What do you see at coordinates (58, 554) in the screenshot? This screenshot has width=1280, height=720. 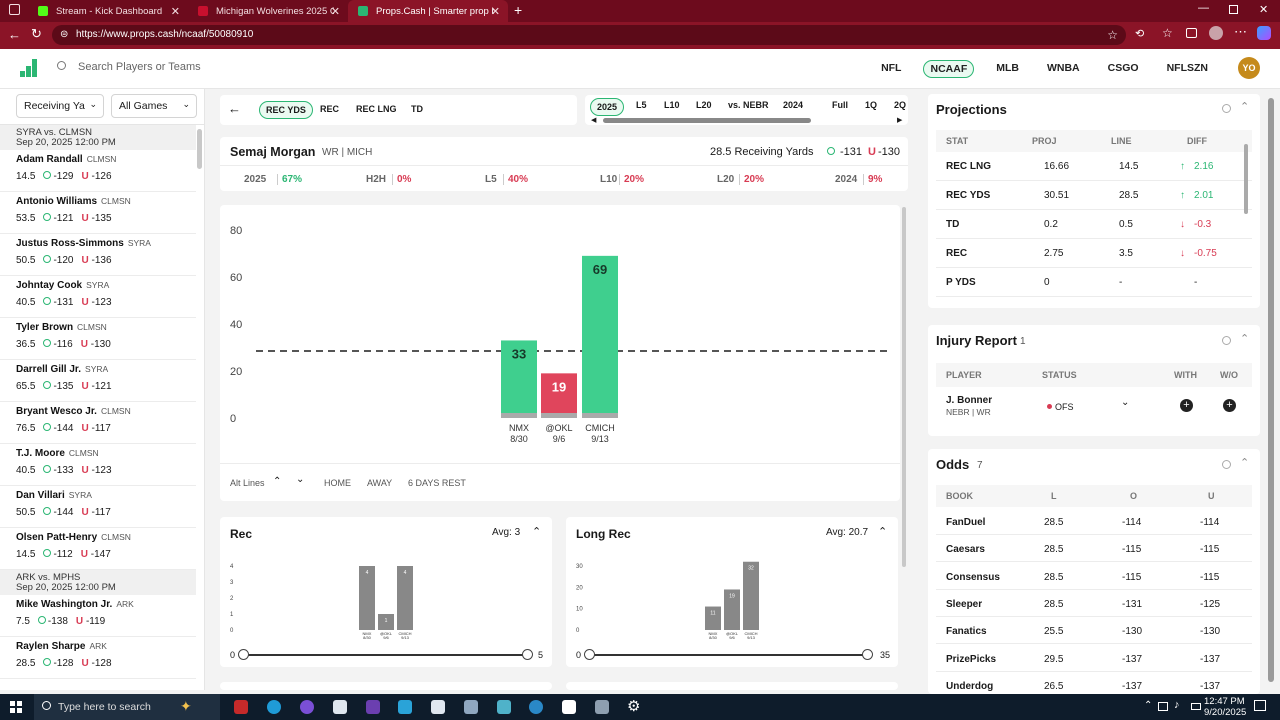 I see `over-odds: -112` at bounding box center [58, 554].